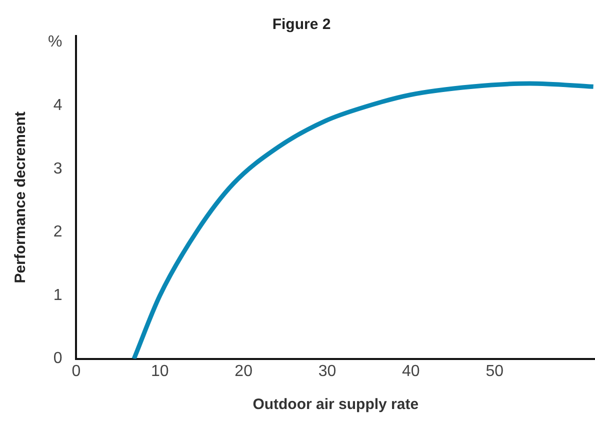  Describe the element at coordinates (301, 25) in the screenshot. I see `chart-title: Figure 2` at that location.